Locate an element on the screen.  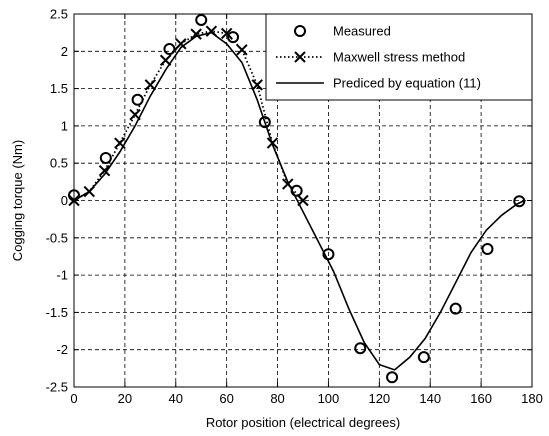
x-tick-label: 160 is located at coordinates (481, 398).